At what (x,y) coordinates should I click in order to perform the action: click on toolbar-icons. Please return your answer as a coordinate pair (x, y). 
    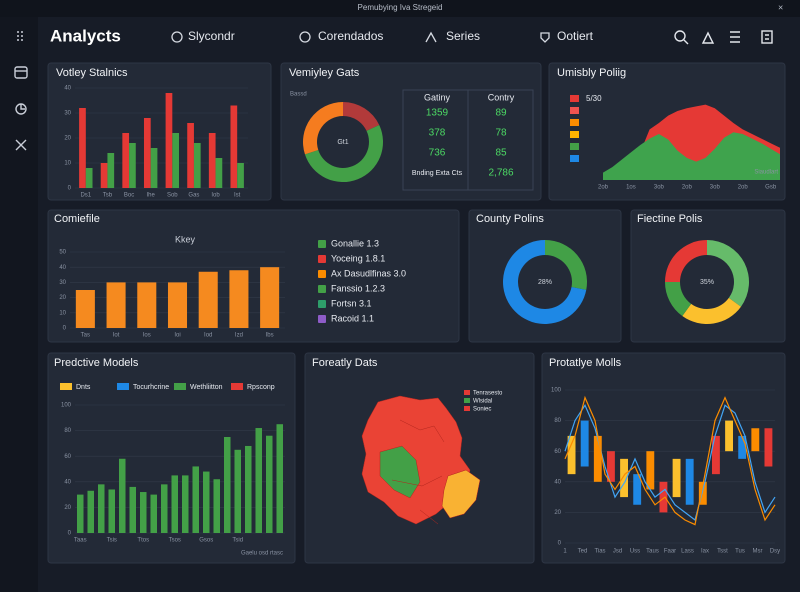
    Looking at the image, I should click on (723, 37).